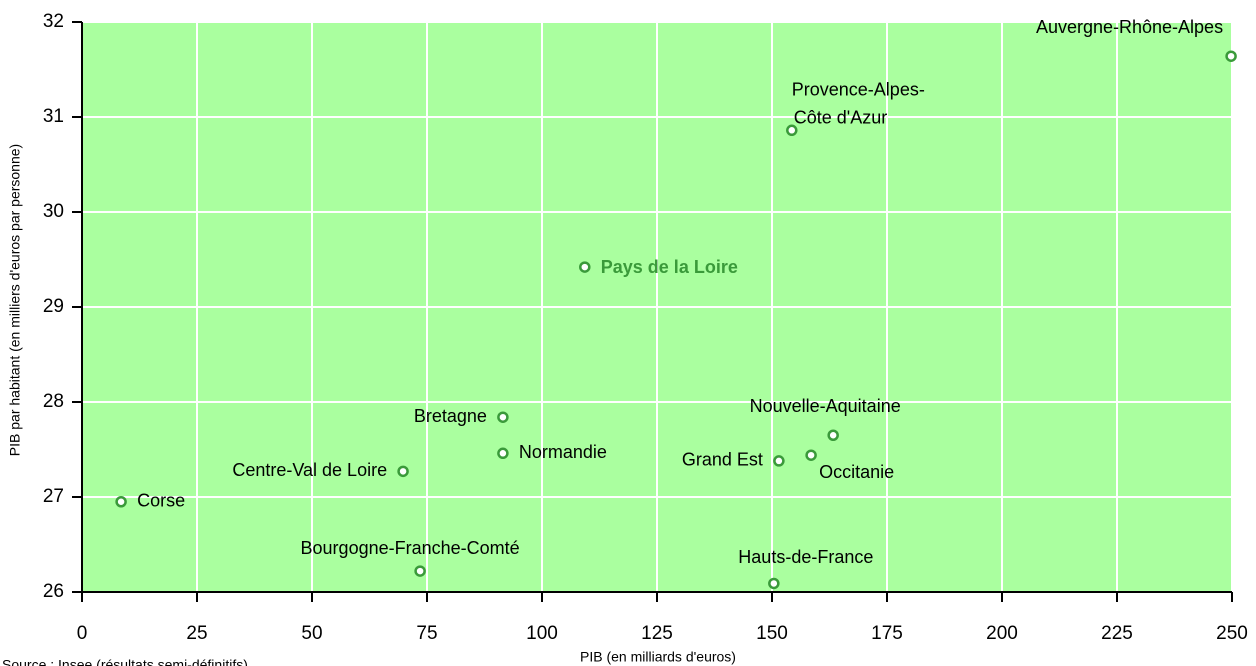  What do you see at coordinates (657, 633) in the screenshot?
I see `x-tick-label: 125` at bounding box center [657, 633].